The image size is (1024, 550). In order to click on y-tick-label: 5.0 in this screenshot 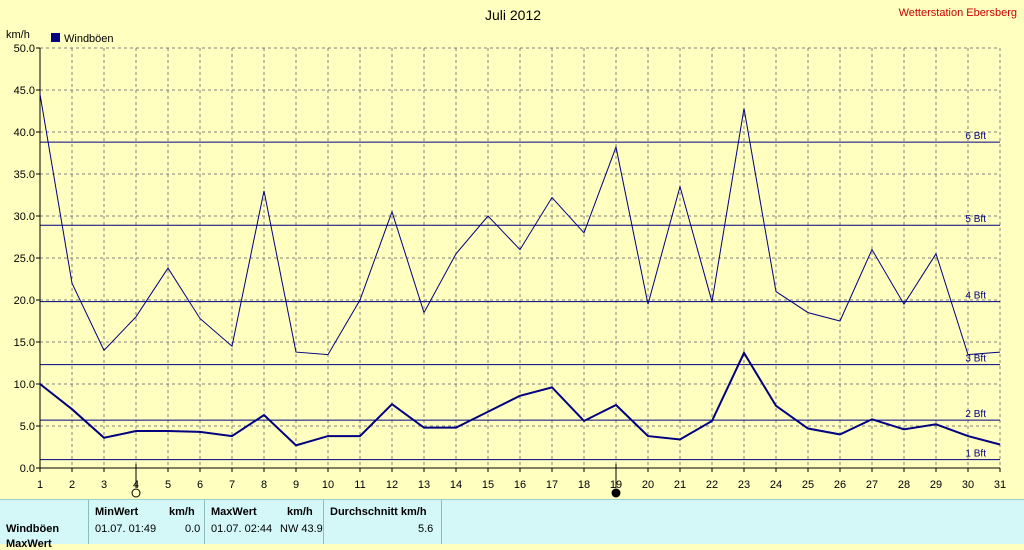, I will do `click(27, 427)`.